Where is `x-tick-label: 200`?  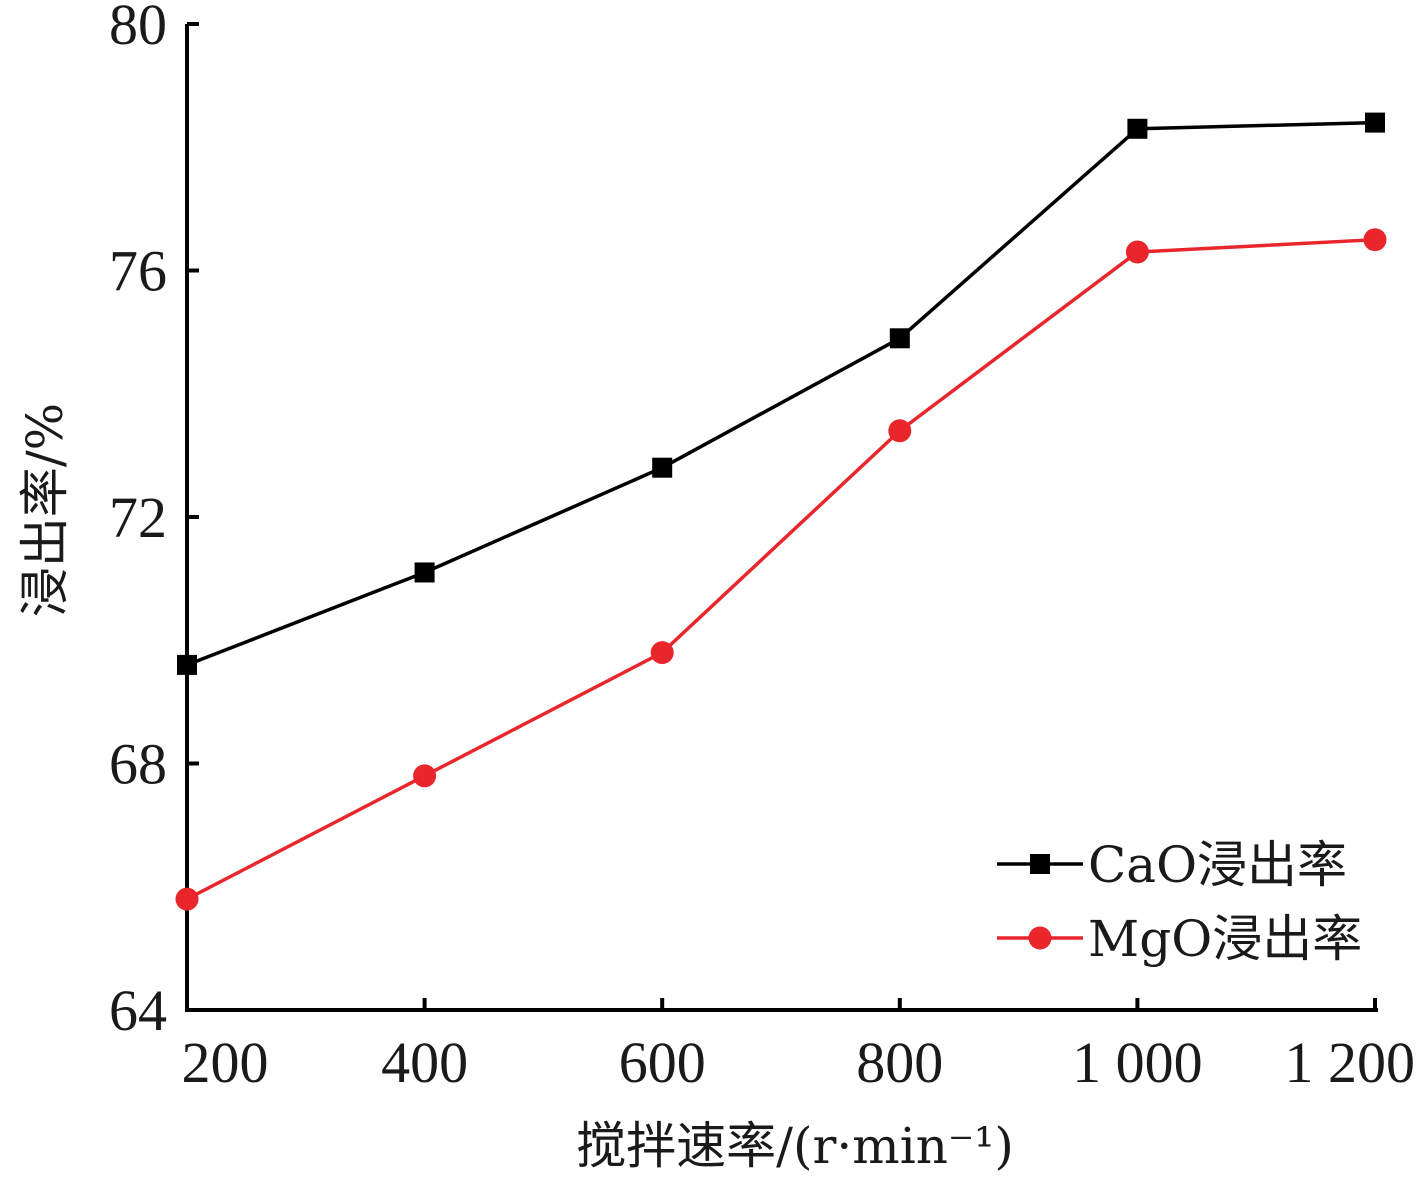 x-tick-label: 200 is located at coordinates (225, 1062).